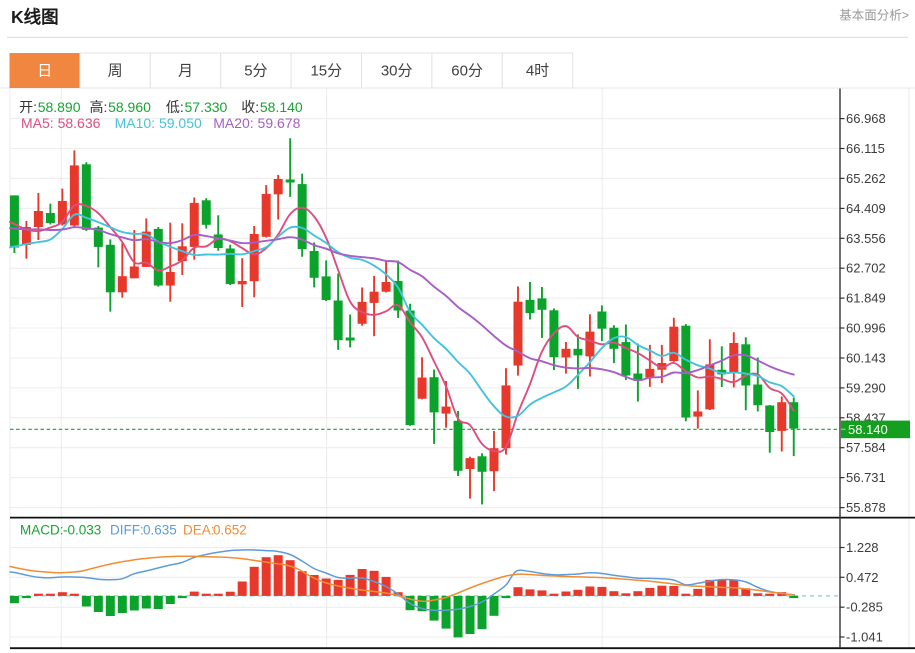  Describe the element at coordinates (862, 577) in the screenshot. I see `svg-text: 0.472` at that location.